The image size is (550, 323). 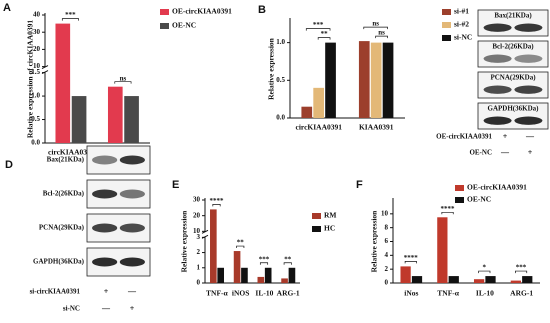 What do you see at coordinates (461, 24) in the screenshot?
I see `legend-label: si-#2` at bounding box center [461, 24].